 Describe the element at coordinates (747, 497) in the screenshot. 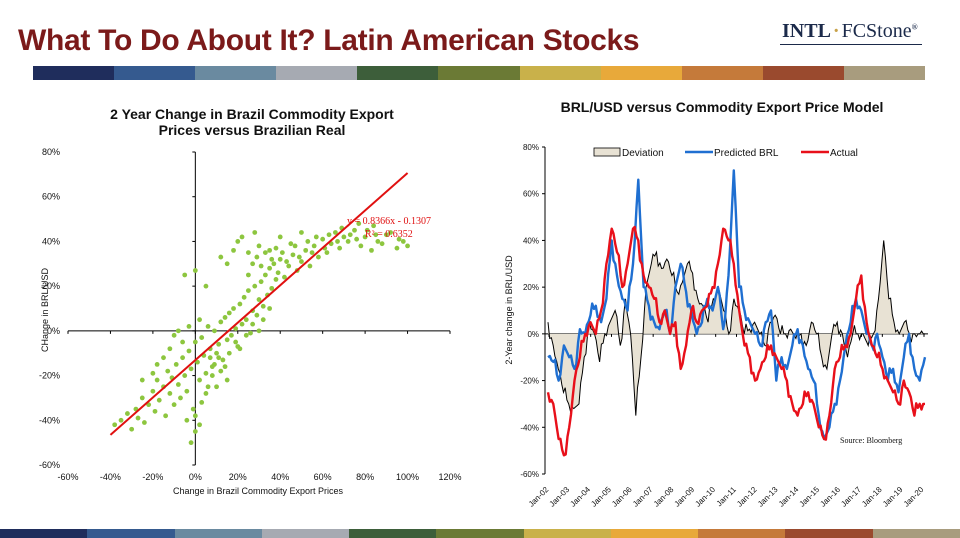

I see `line-x-tick-label: Jan-12` at that location.